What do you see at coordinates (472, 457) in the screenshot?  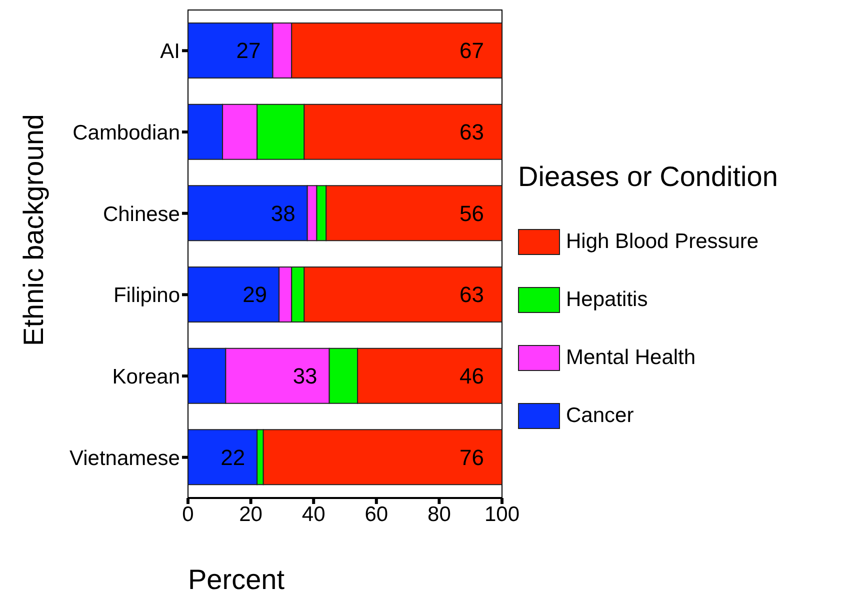 I see `data-label: 76` at bounding box center [472, 457].